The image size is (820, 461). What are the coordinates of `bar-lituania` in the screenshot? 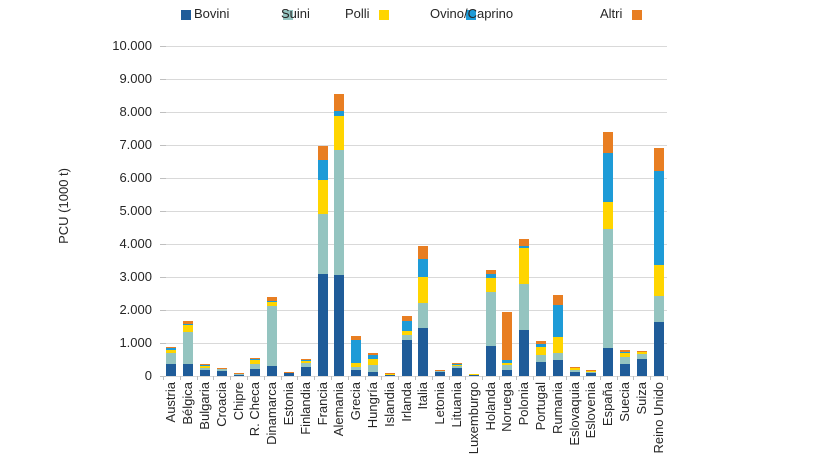 It's located at (457, 369).